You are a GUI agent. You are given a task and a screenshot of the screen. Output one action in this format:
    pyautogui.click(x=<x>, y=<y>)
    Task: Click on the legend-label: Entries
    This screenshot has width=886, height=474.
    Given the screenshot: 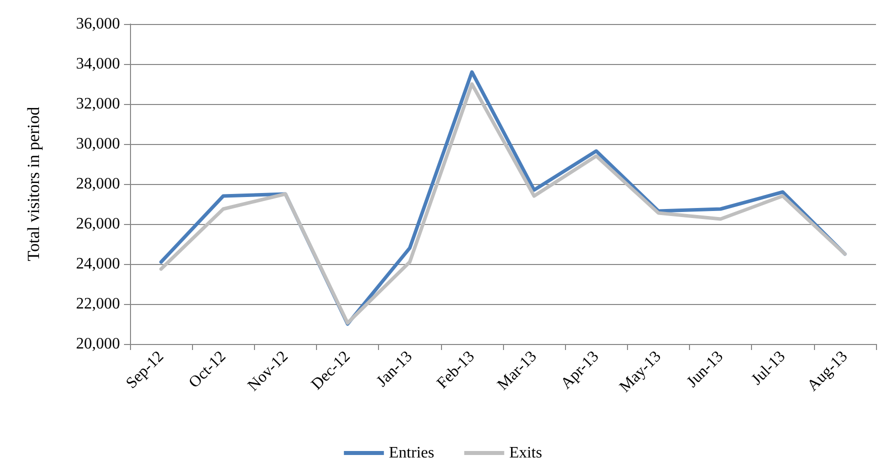 What is the action you would take?
    pyautogui.click(x=411, y=453)
    